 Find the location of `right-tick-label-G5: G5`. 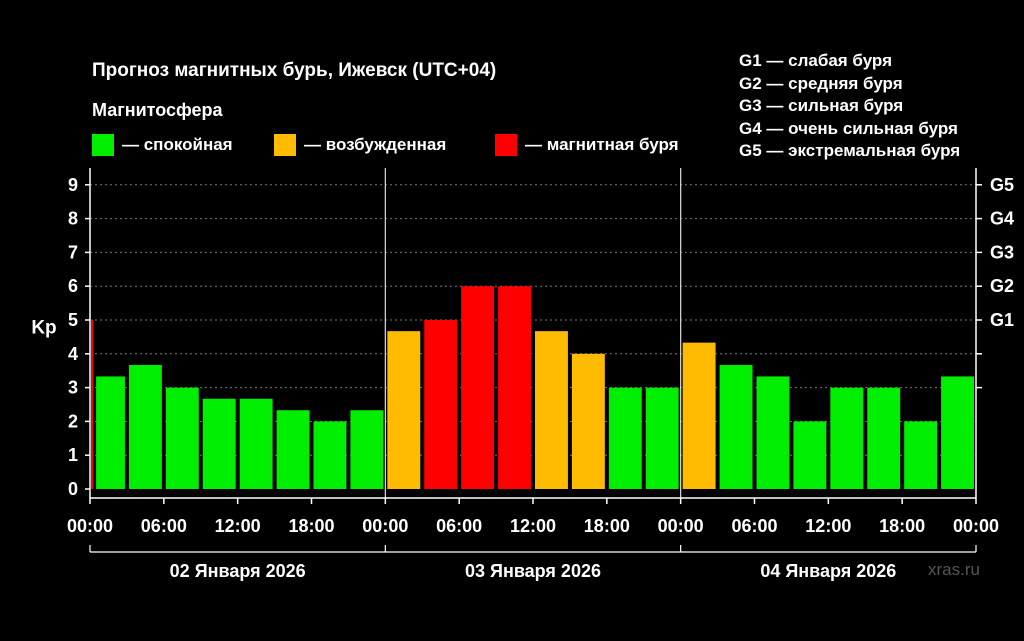

right-tick-label-G5: G5 is located at coordinates (1002, 185).